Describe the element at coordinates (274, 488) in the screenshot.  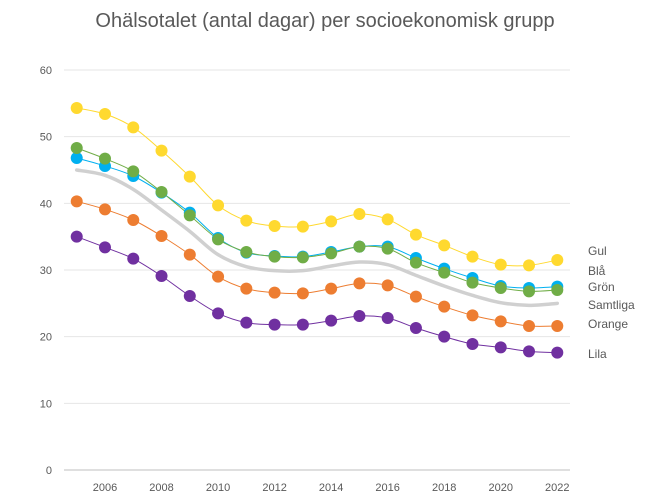
I see `x-tick-label: 2012` at that location.